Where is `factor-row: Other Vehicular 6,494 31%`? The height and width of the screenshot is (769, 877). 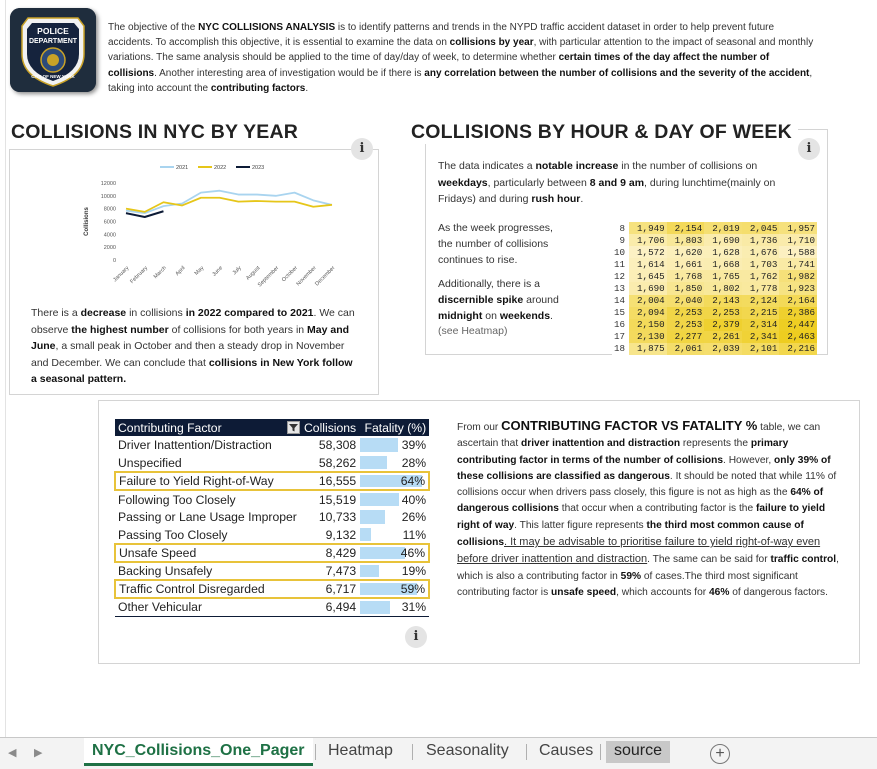 factor-row: Other Vehicular 6,494 31% is located at coordinates (272, 607).